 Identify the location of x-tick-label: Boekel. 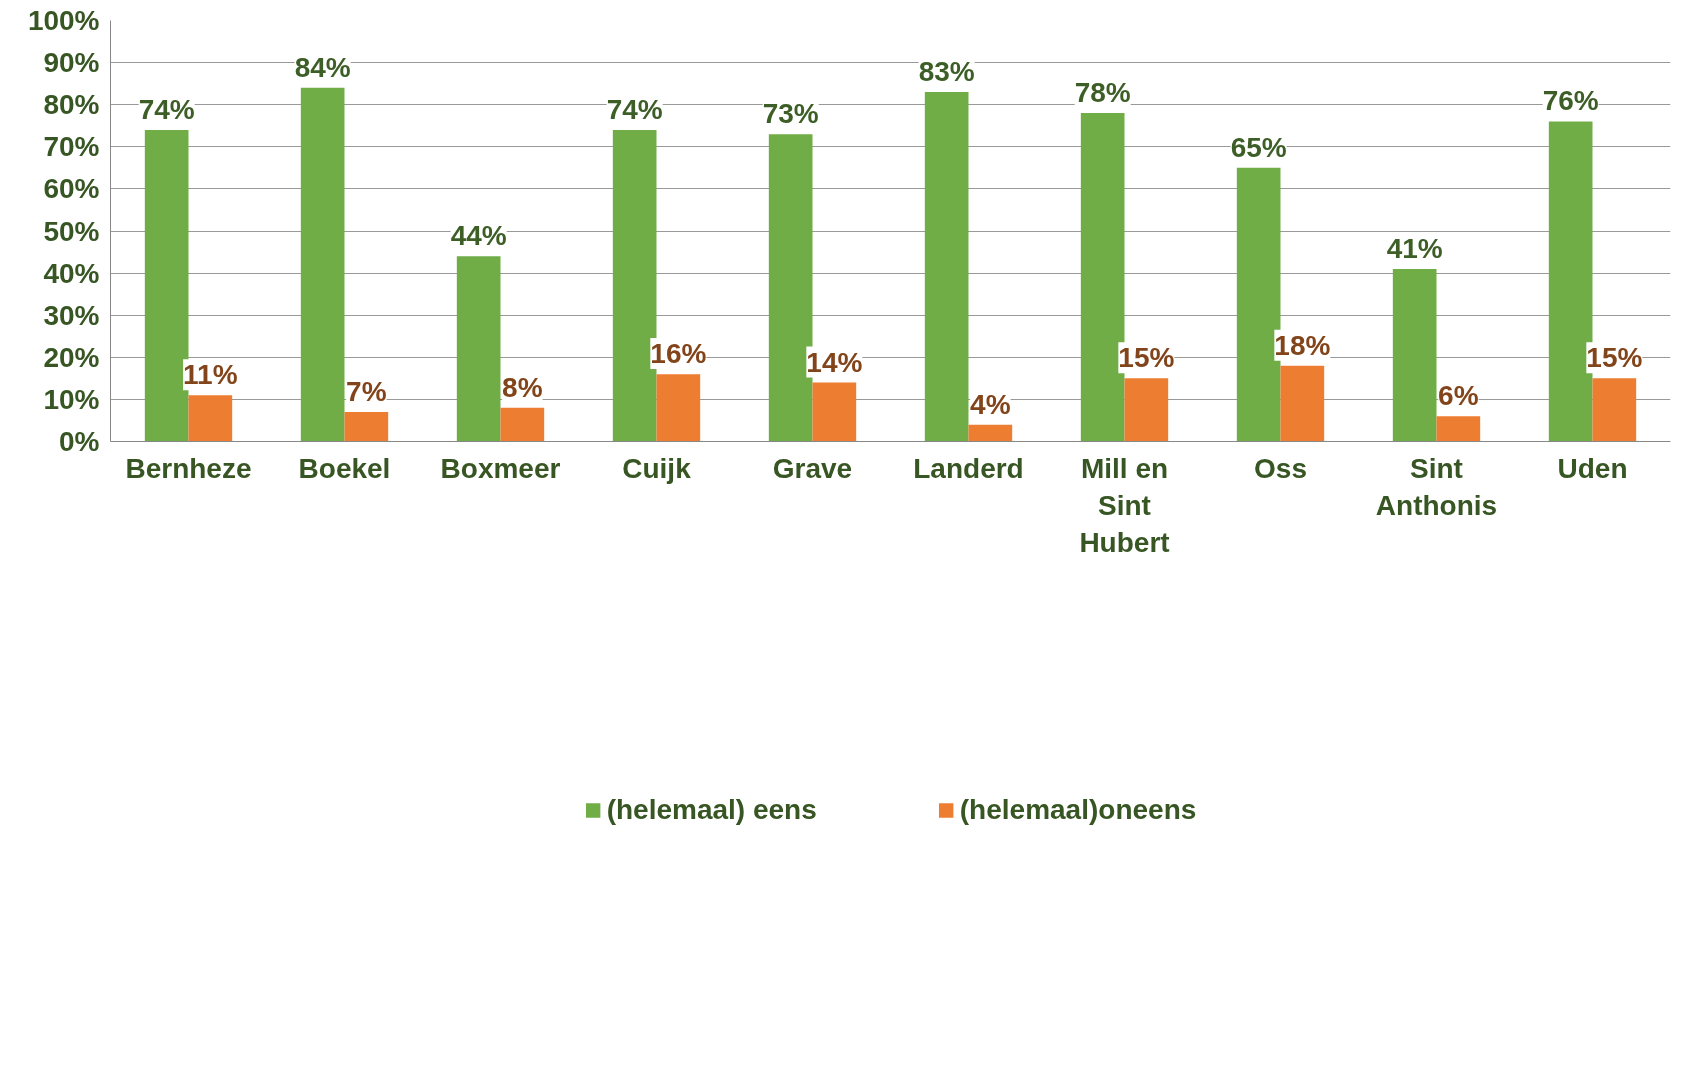
(344, 468).